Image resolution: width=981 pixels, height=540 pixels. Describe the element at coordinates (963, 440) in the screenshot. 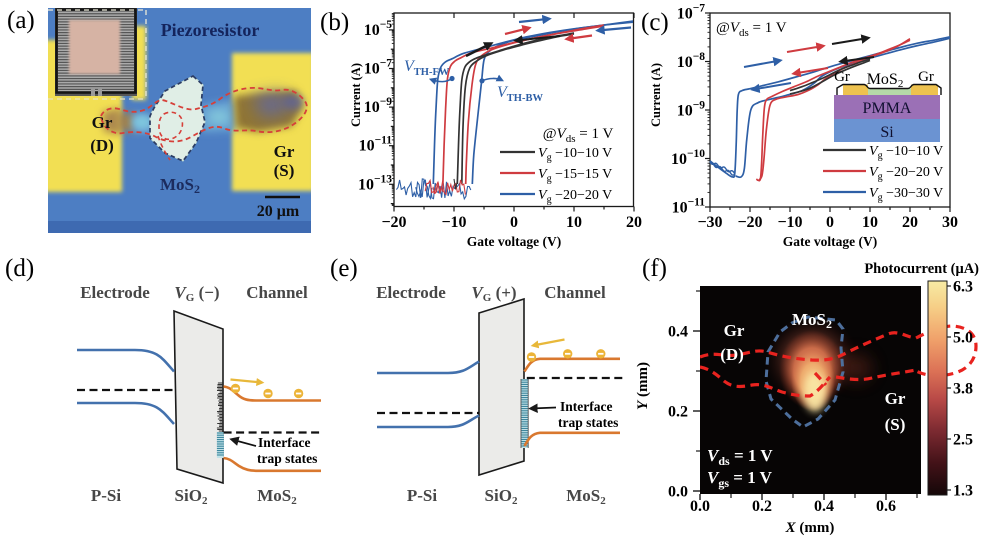

I see `svg-text: 2.5` at that location.